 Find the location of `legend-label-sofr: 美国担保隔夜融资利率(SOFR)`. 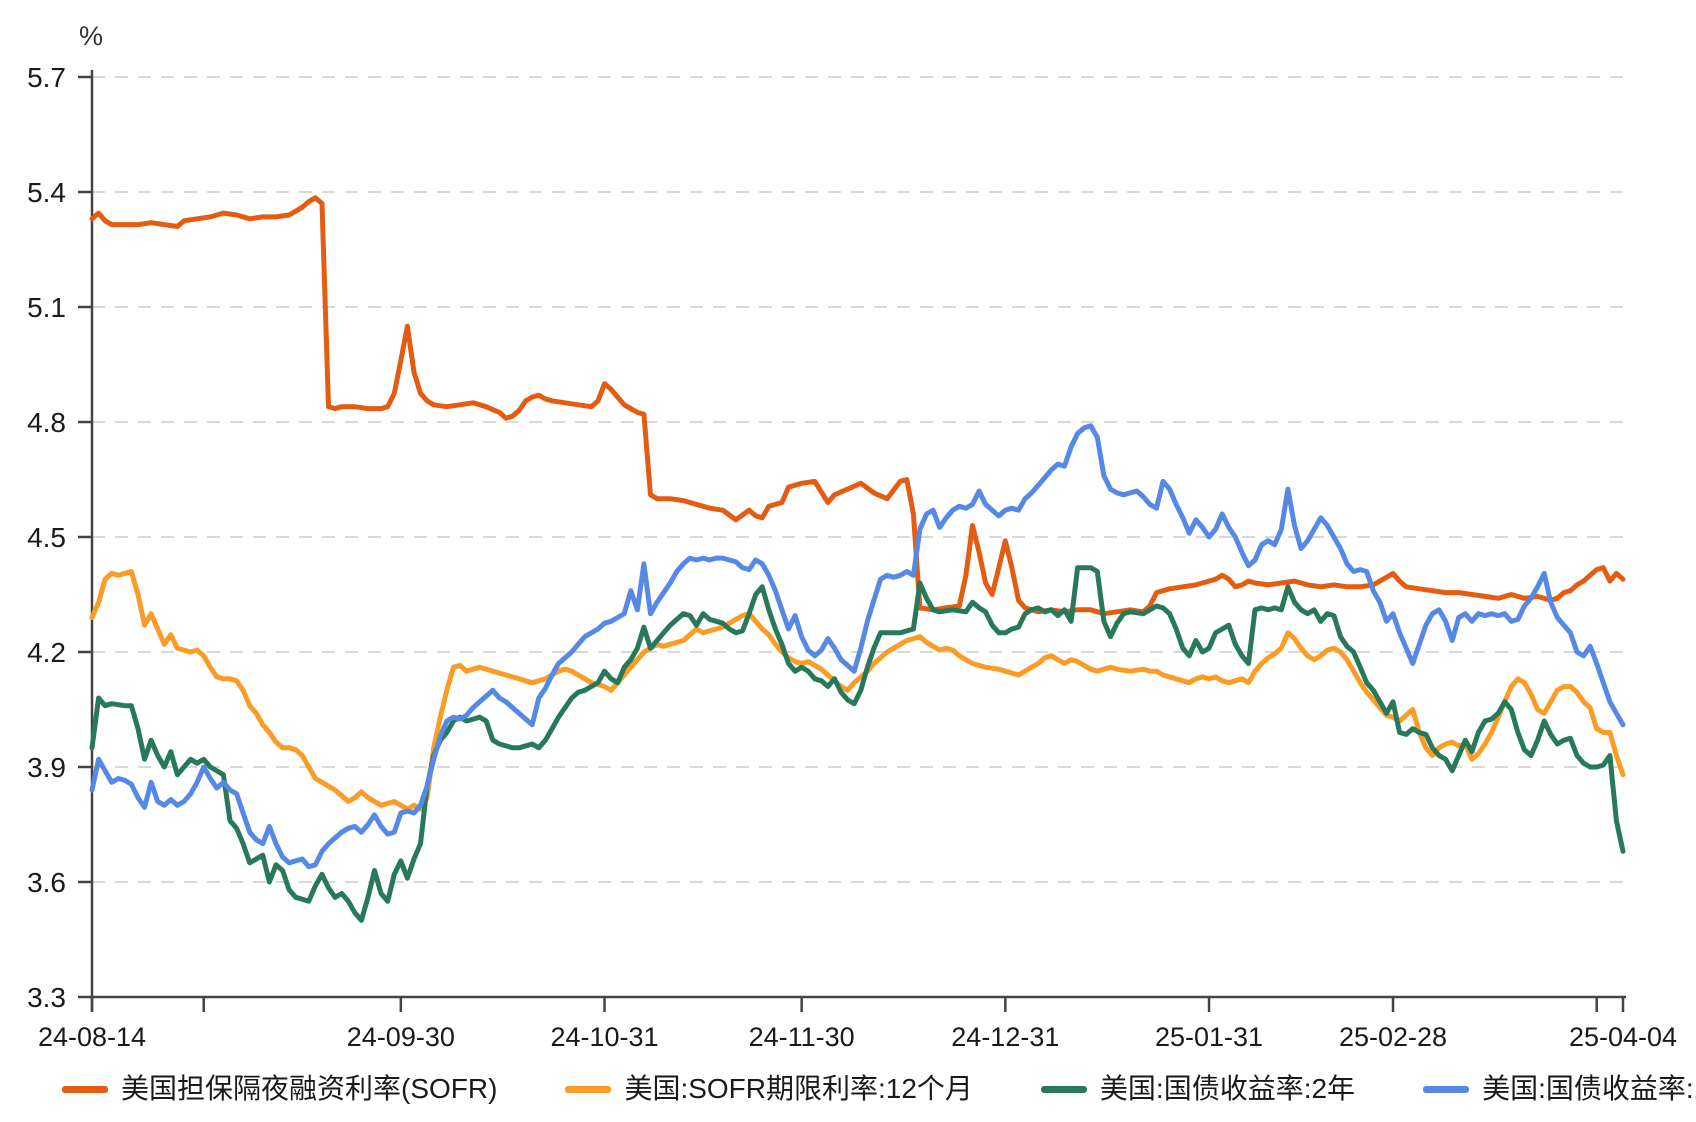

legend-label-sofr: 美国担保隔夜融资利率(SOFR) is located at coordinates (309, 1088).